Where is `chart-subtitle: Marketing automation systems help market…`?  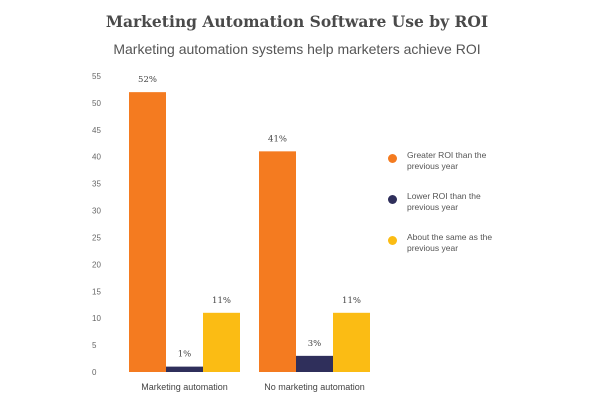 chart-subtitle: Marketing automation systems help market… is located at coordinates (297, 49).